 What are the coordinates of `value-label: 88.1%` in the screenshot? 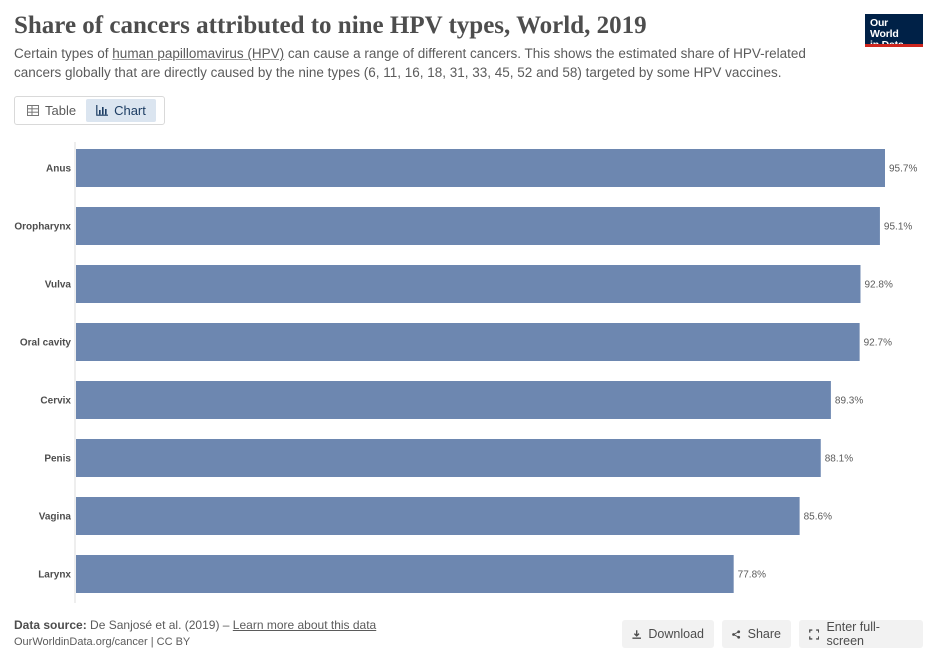 It's located at (839, 459).